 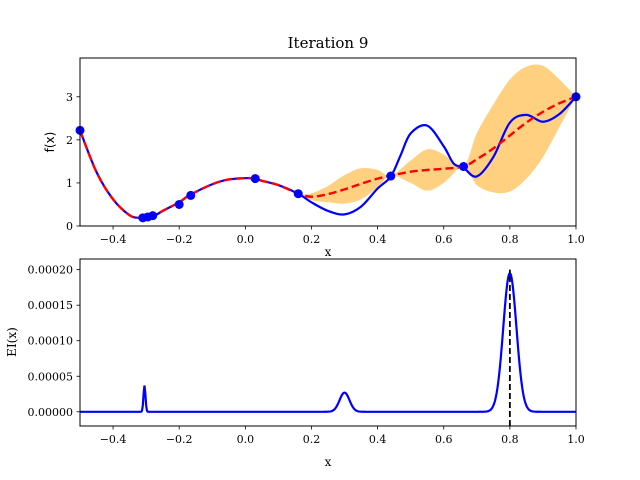 What do you see at coordinates (51, 341) in the screenshot?
I see `bottom-y-tick-label: 0.00010` at bounding box center [51, 341].